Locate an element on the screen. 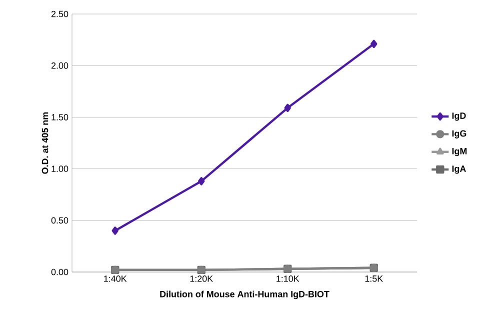 This screenshot has height=332, width=500. legend-label: IgG is located at coordinates (459, 134).